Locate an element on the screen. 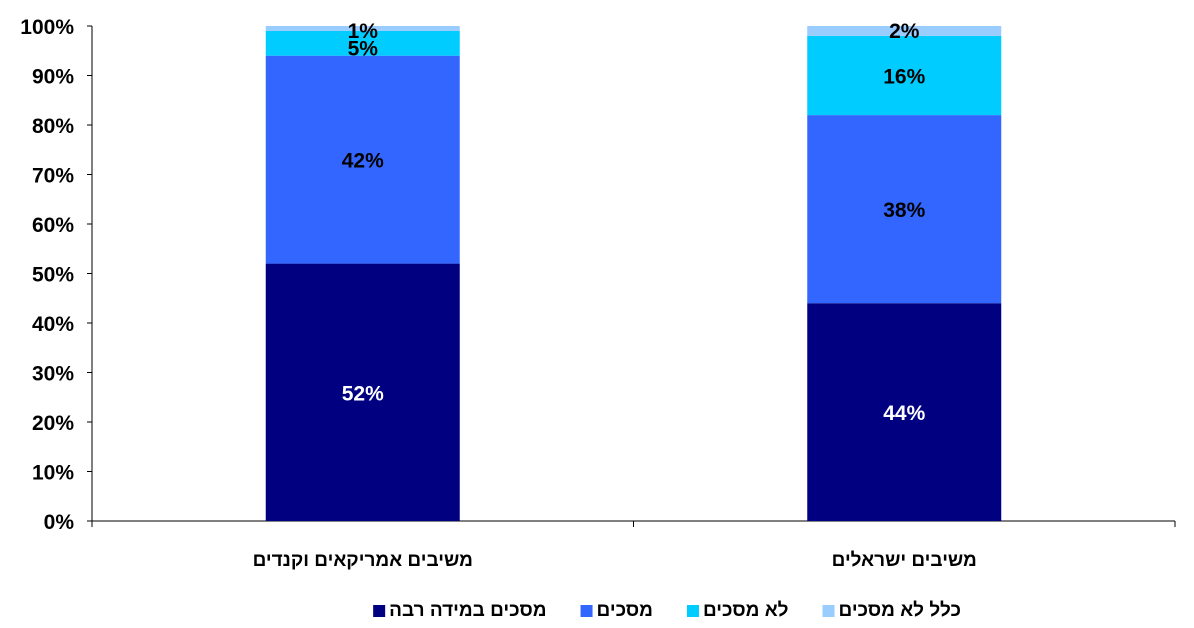 Image resolution: width=1194 pixels, height=628 pixels. x-category-label: משיבים ישראלים is located at coordinates (904, 560).